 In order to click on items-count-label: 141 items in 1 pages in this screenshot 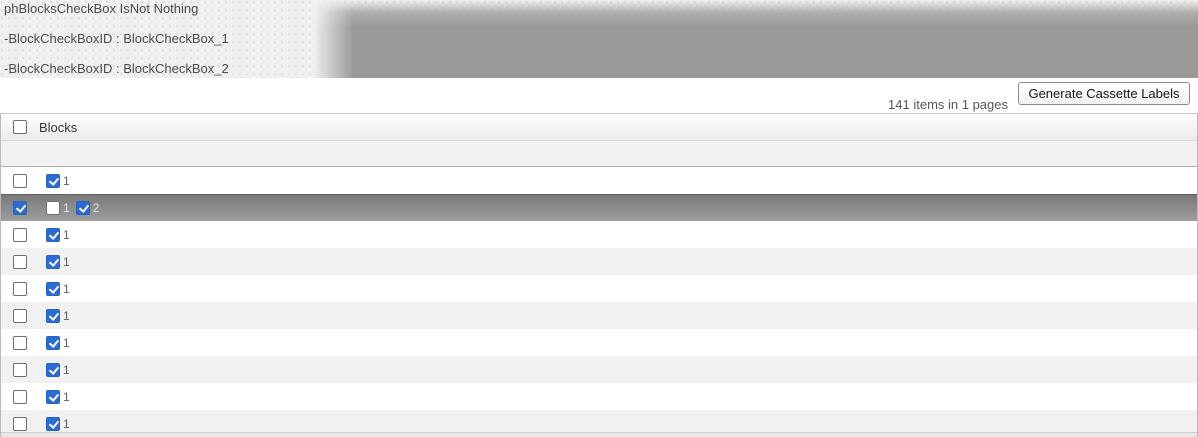, I will do `click(948, 104)`.